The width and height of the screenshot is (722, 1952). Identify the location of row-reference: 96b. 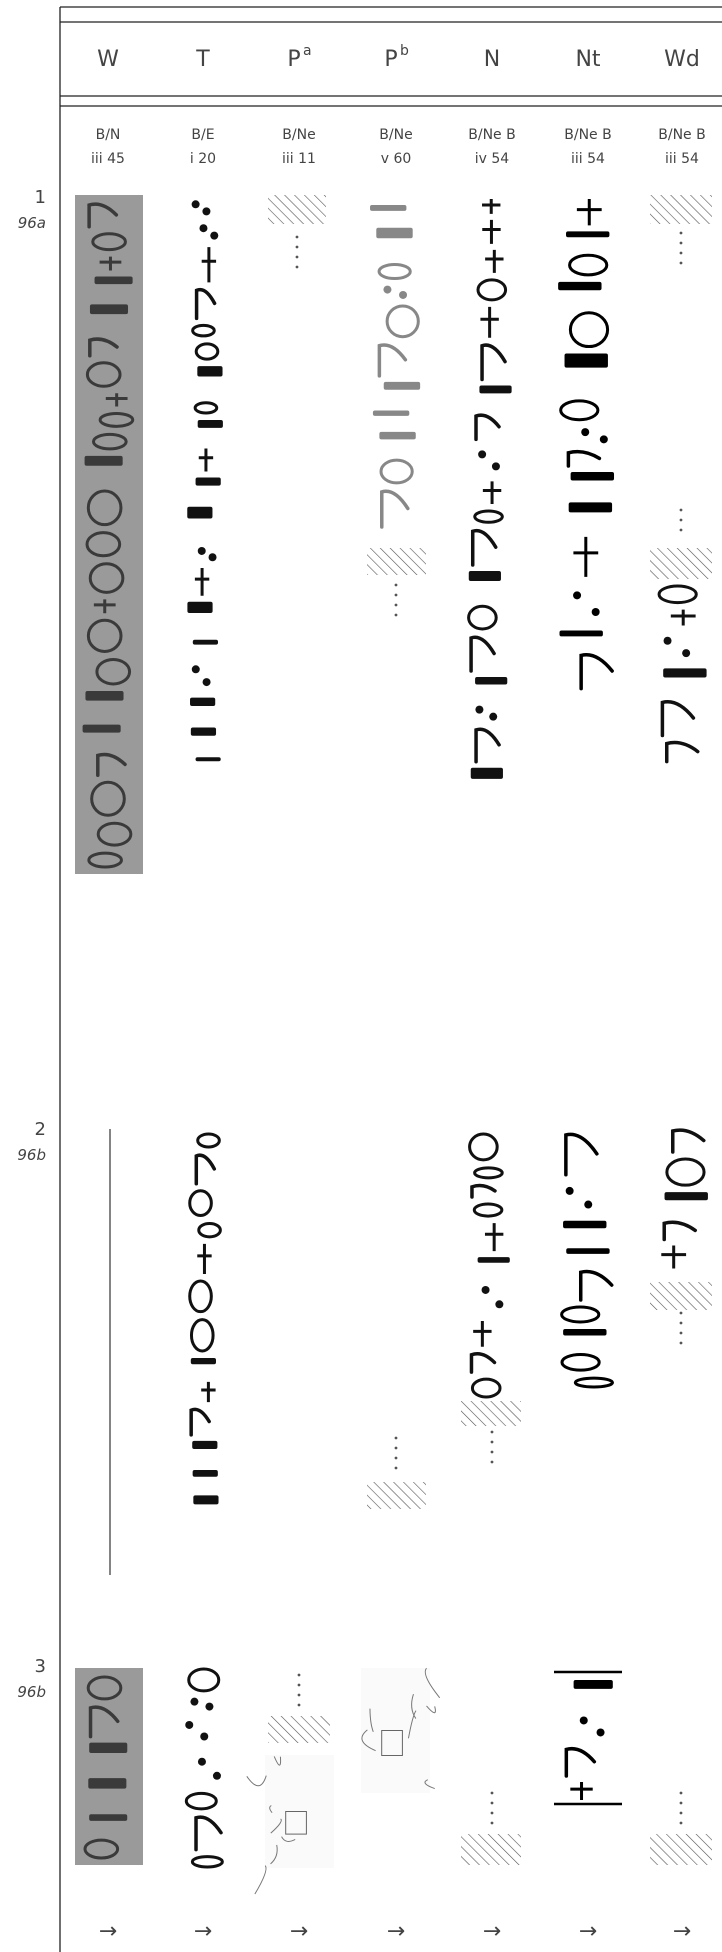
(31, 1155).